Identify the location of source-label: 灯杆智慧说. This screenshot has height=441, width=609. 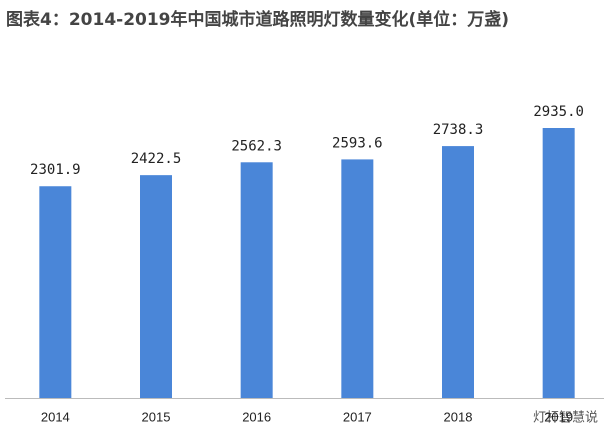
(565, 418).